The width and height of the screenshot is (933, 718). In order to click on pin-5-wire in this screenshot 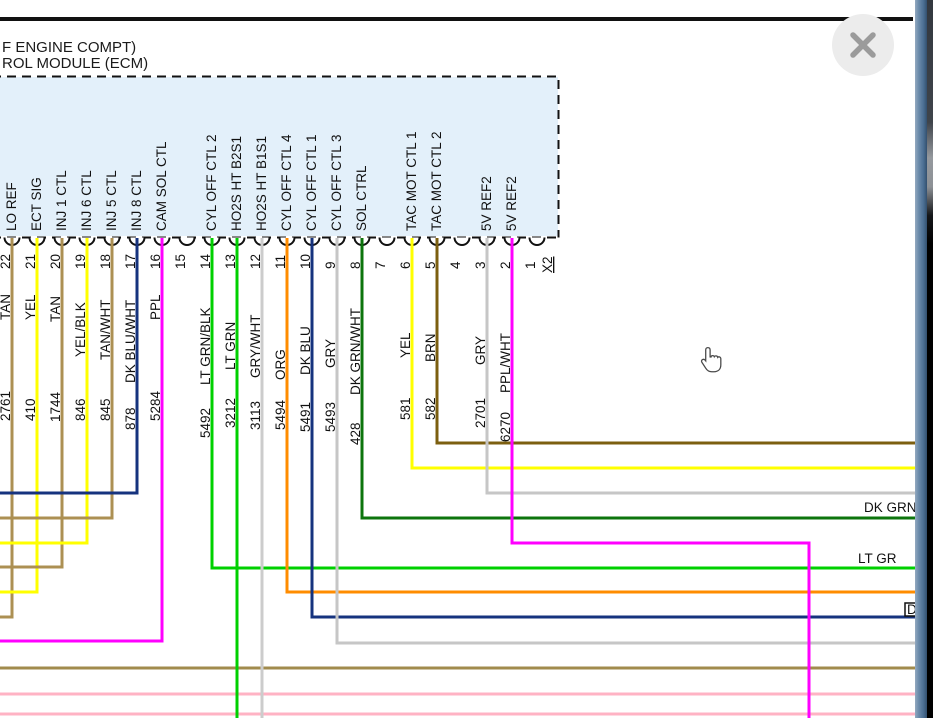, I will do `click(675, 341)`.